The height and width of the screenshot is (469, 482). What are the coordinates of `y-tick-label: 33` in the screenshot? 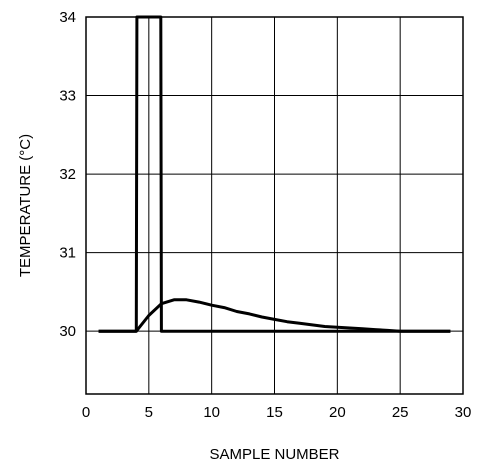 It's located at (67, 96).